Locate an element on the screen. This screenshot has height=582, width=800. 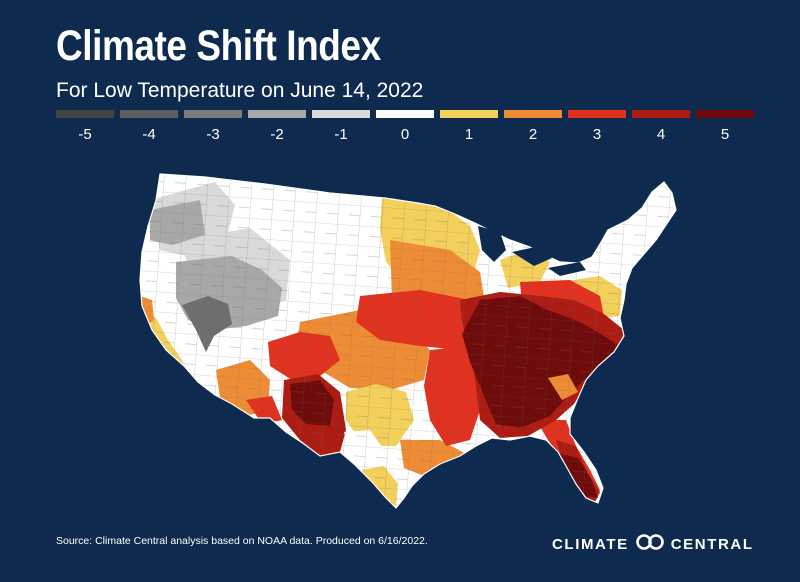
legend-label: 5 is located at coordinates (725, 134).